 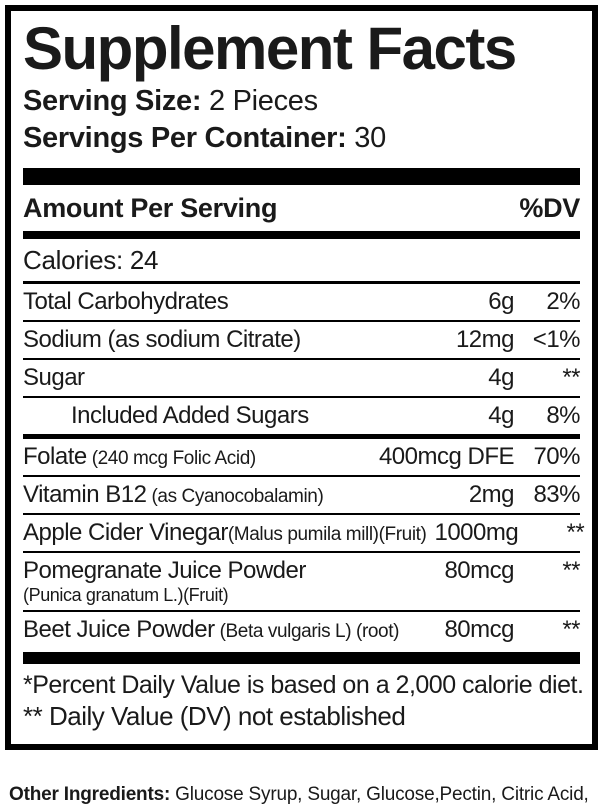 I want to click on nutrient-note: (as Cyanocobalamin), so click(x=237, y=496).